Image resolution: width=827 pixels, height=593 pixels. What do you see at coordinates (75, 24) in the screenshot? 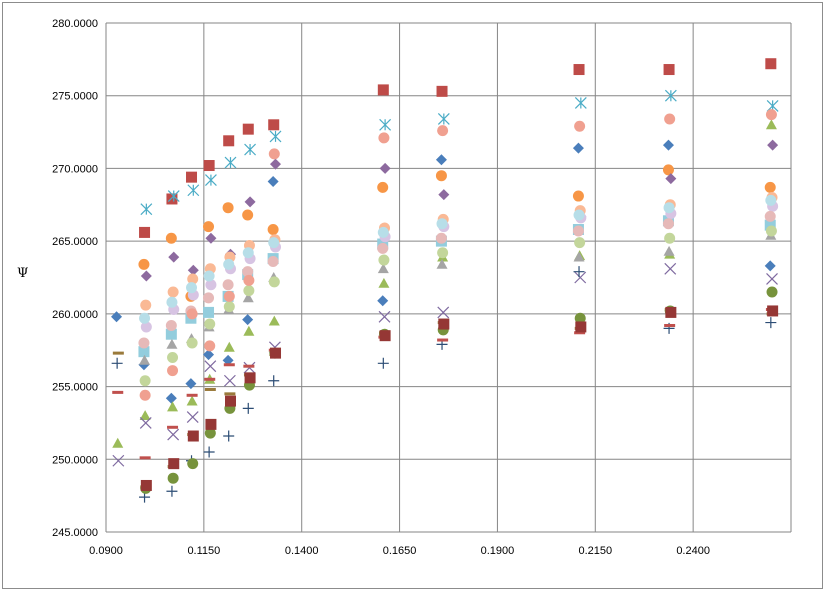
I see `y-tick-label: 280.0000` at bounding box center [75, 24].